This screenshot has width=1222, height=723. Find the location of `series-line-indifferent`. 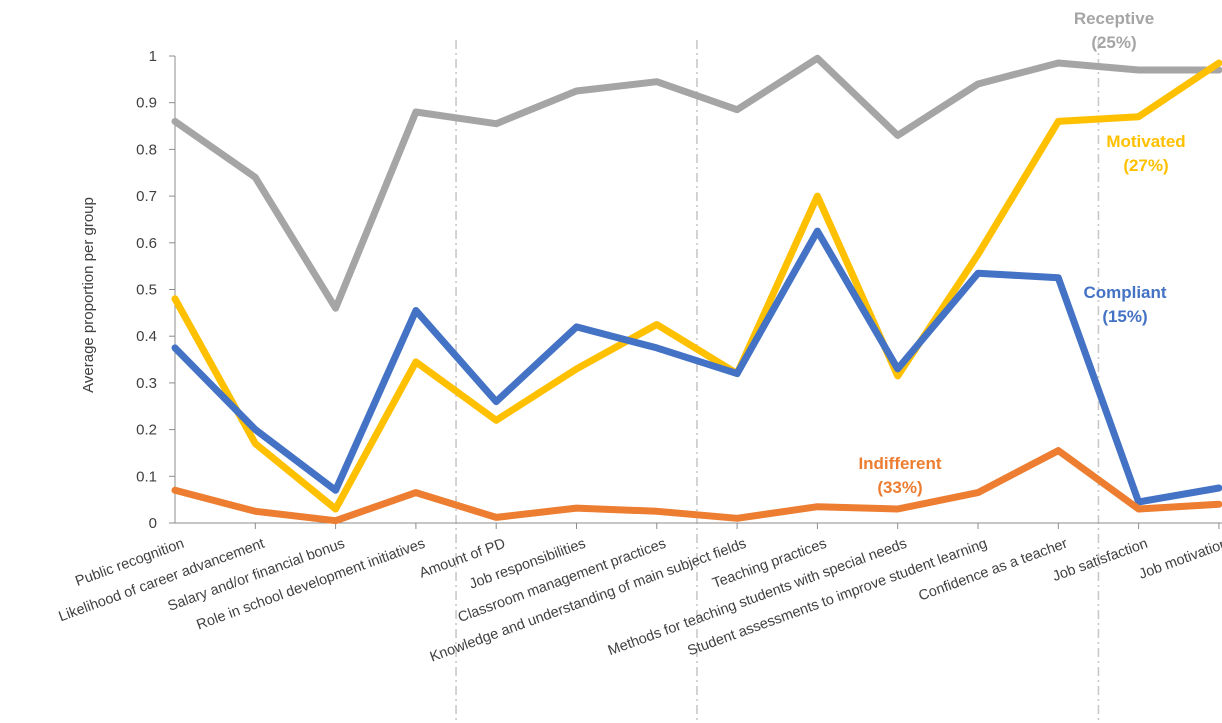

series-line-indifferent is located at coordinates (696, 486).